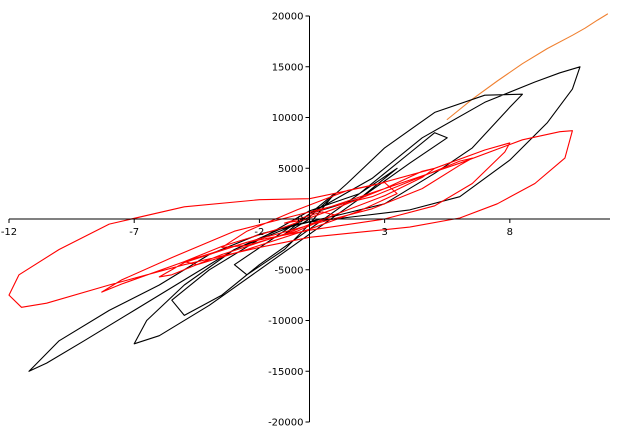  I want to click on y-tick-label: 5000, so click(290, 169).